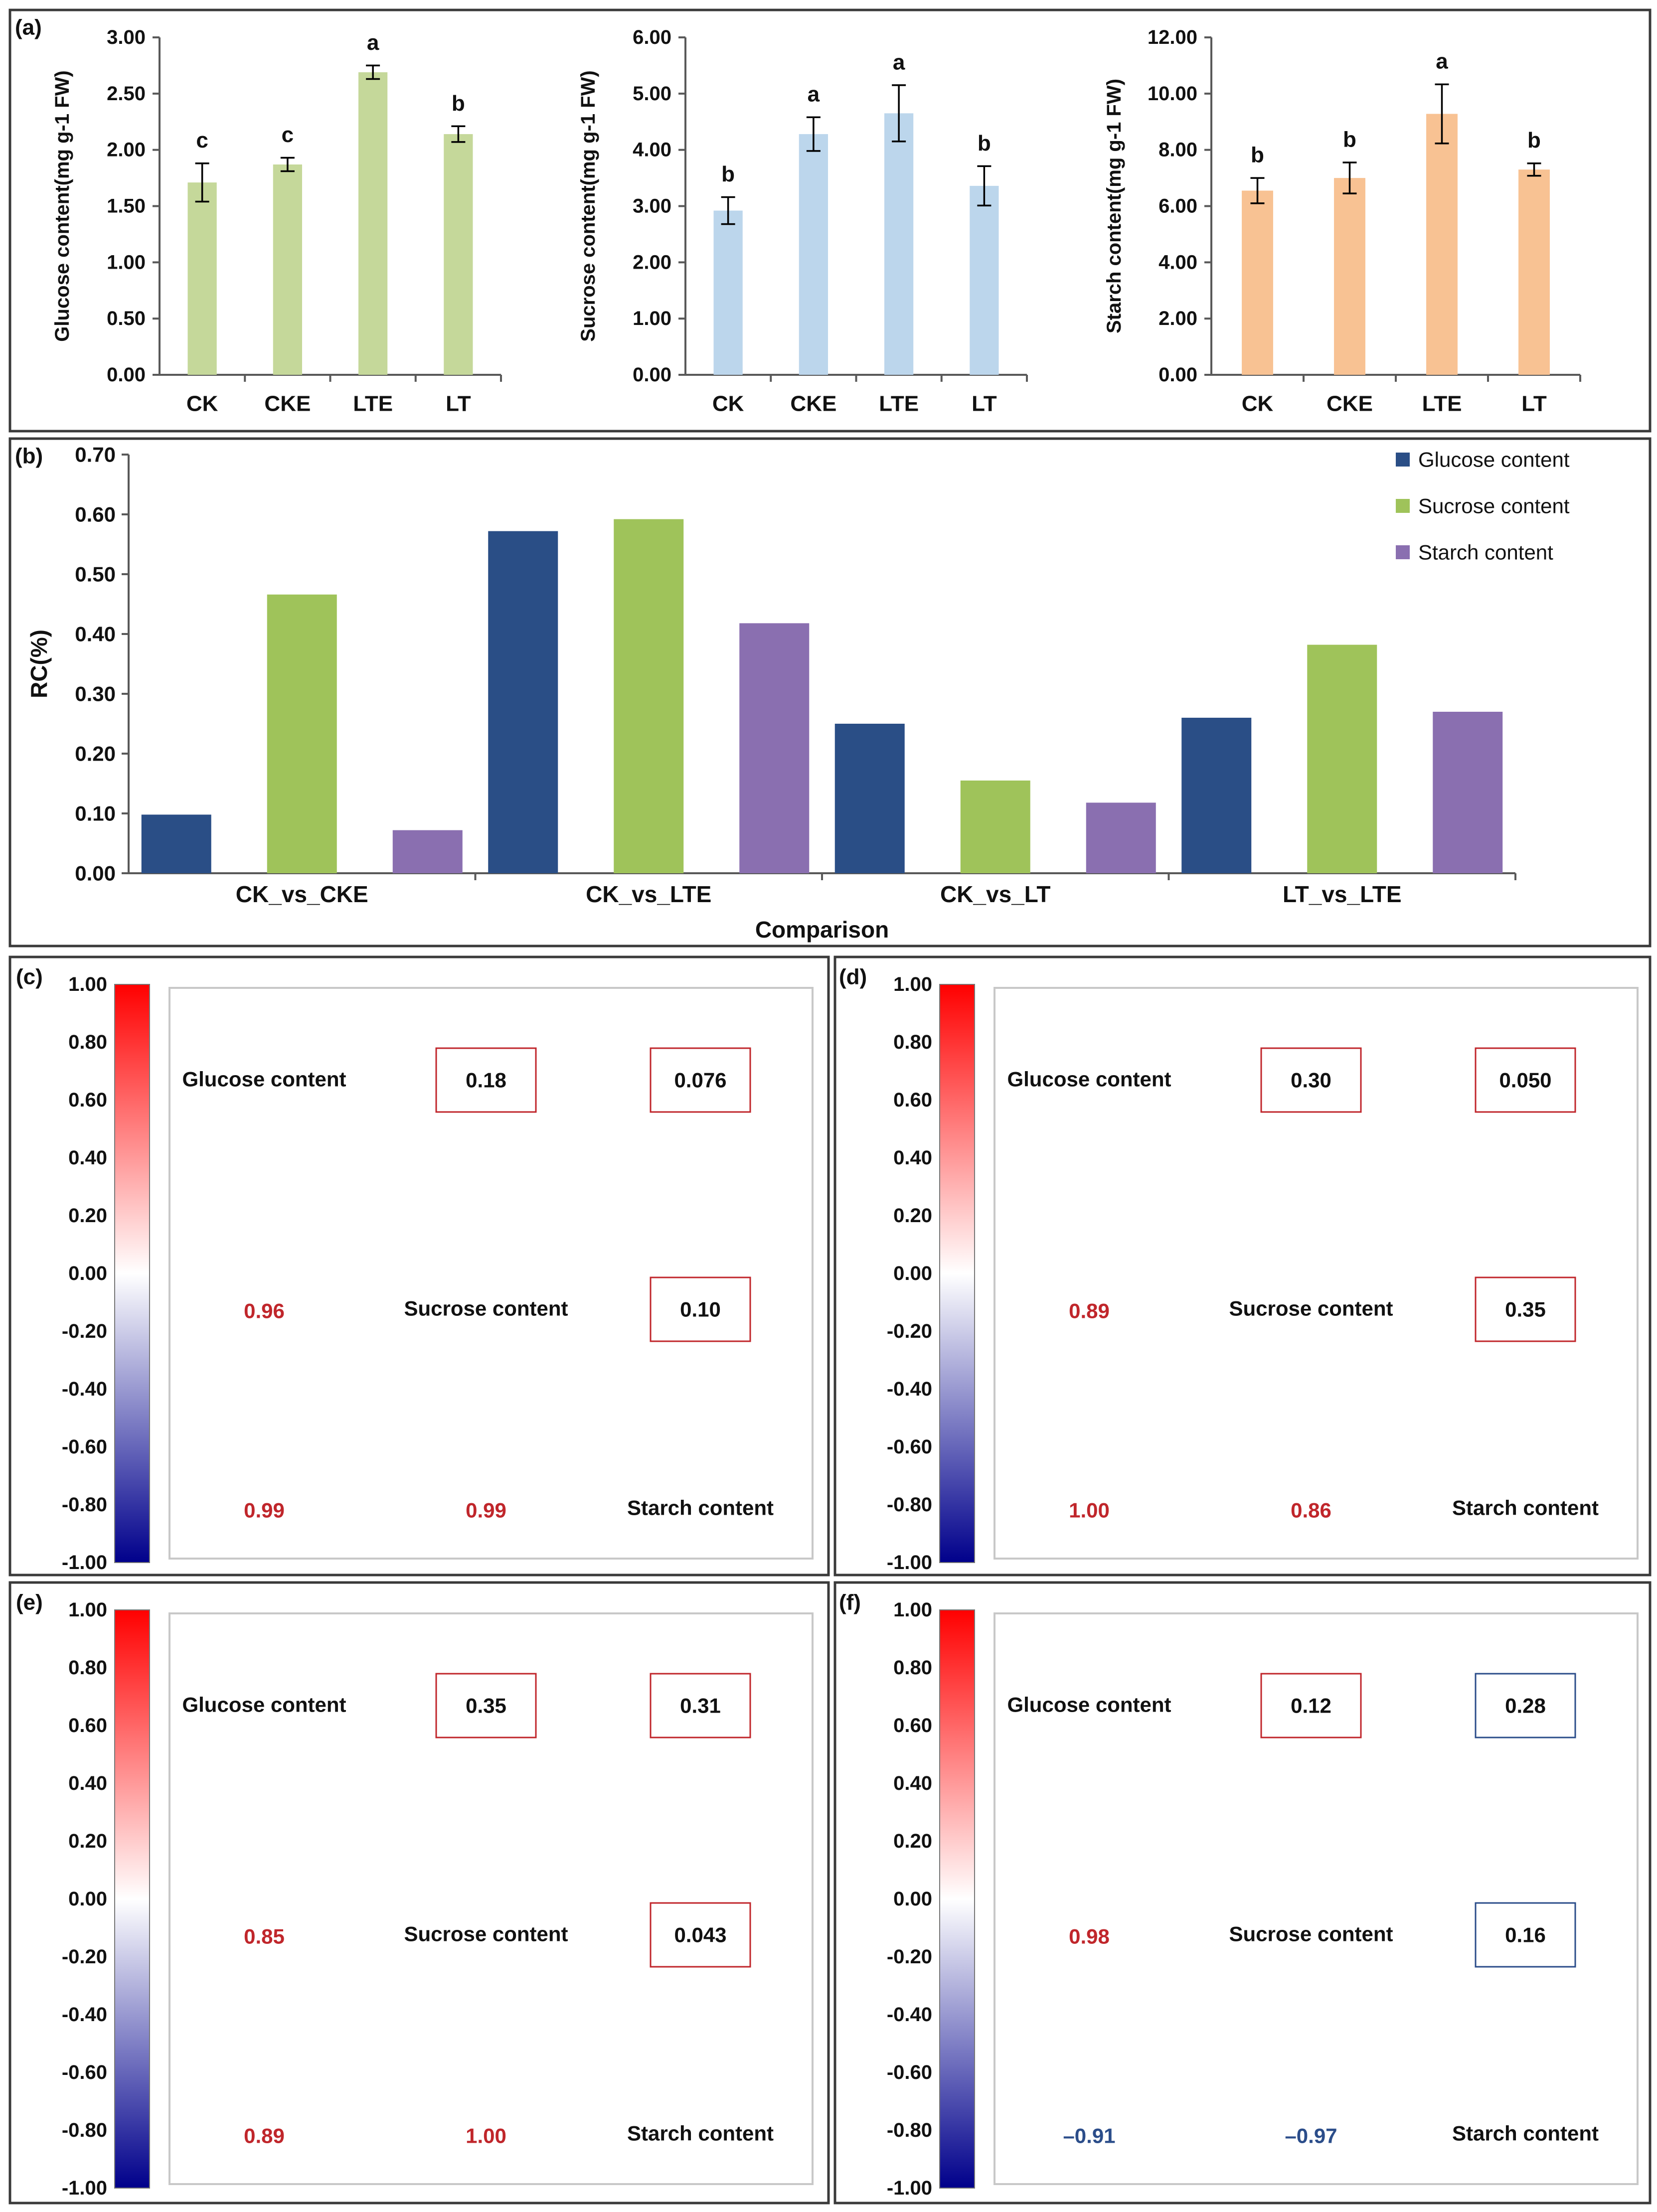  What do you see at coordinates (853, 977) in the screenshot?
I see `panel-label-d: (d)` at bounding box center [853, 977].